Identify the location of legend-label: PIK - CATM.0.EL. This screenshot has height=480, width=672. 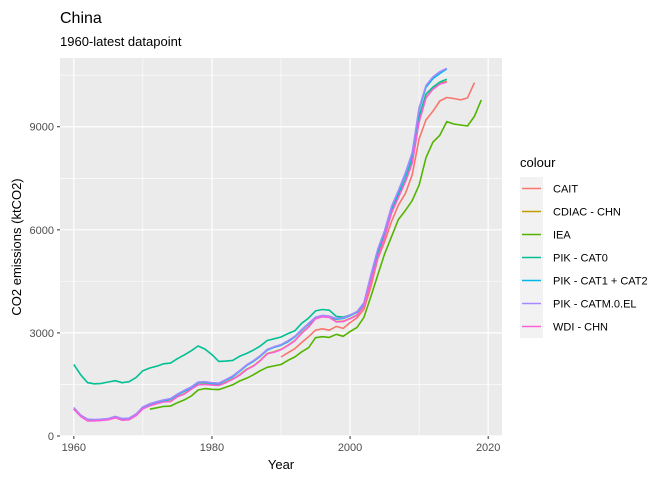
(595, 305).